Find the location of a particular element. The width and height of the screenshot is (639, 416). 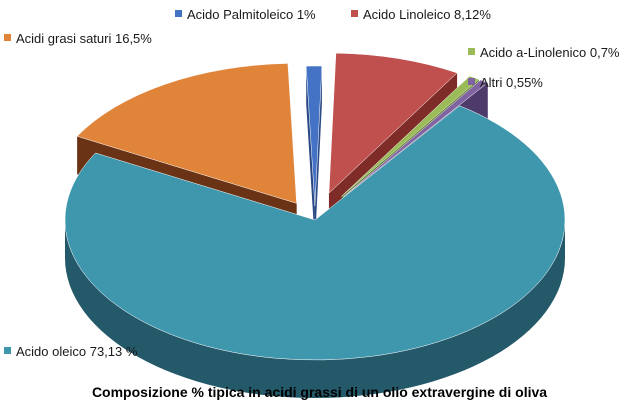

slice-label: Acido Linoleico 8,12% is located at coordinates (427, 14).